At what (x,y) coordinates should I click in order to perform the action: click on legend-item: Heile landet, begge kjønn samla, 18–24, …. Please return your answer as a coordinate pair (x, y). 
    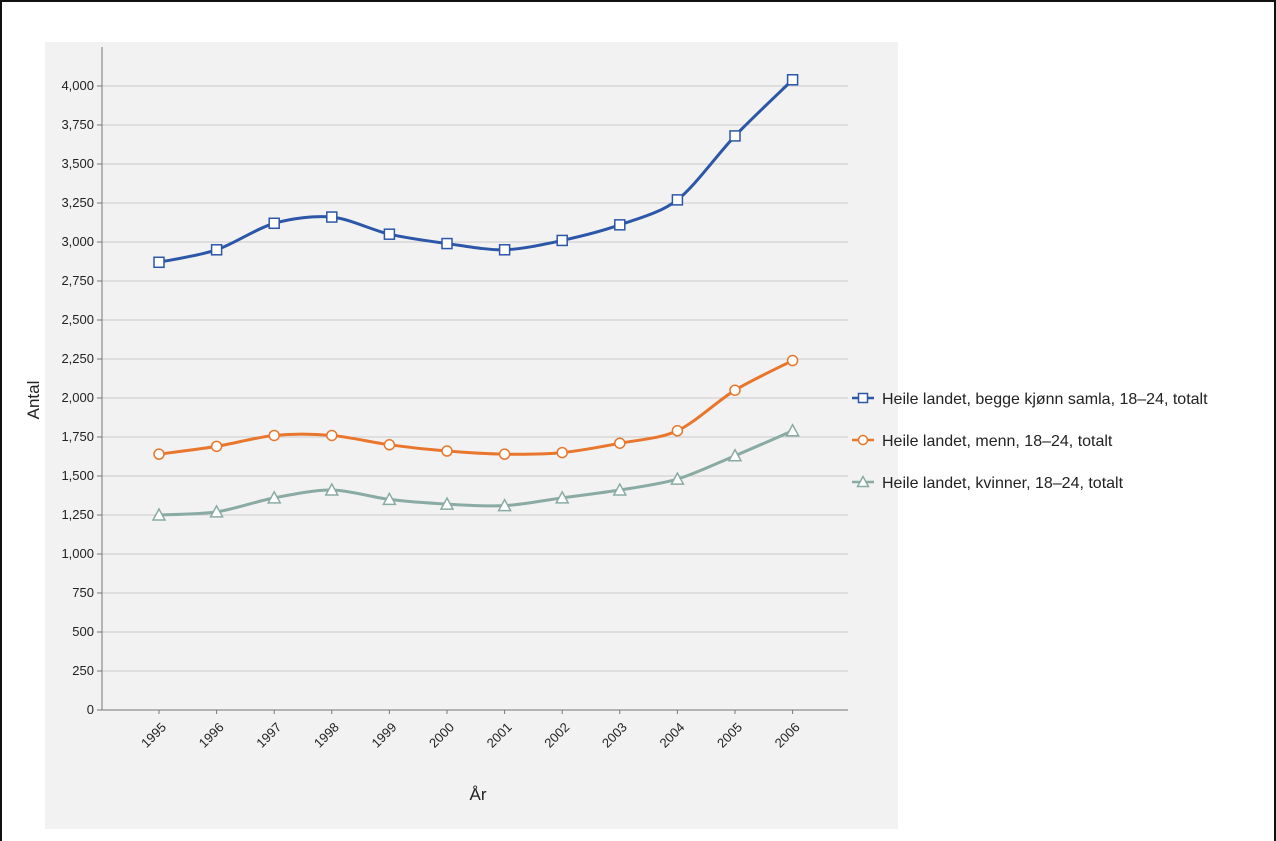
    Looking at the image, I should click on (1030, 399).